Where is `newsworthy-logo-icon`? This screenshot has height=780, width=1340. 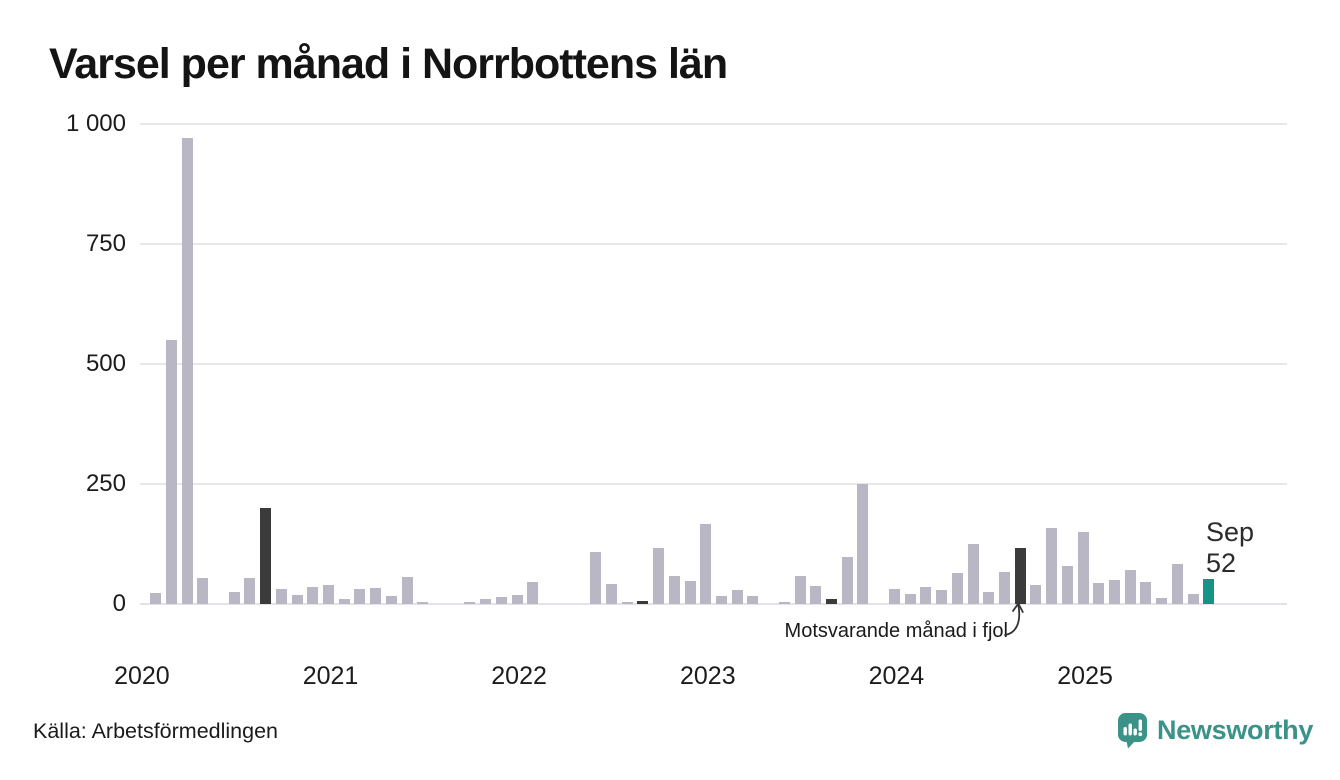
newsworthy-logo-icon is located at coordinates (1132, 731).